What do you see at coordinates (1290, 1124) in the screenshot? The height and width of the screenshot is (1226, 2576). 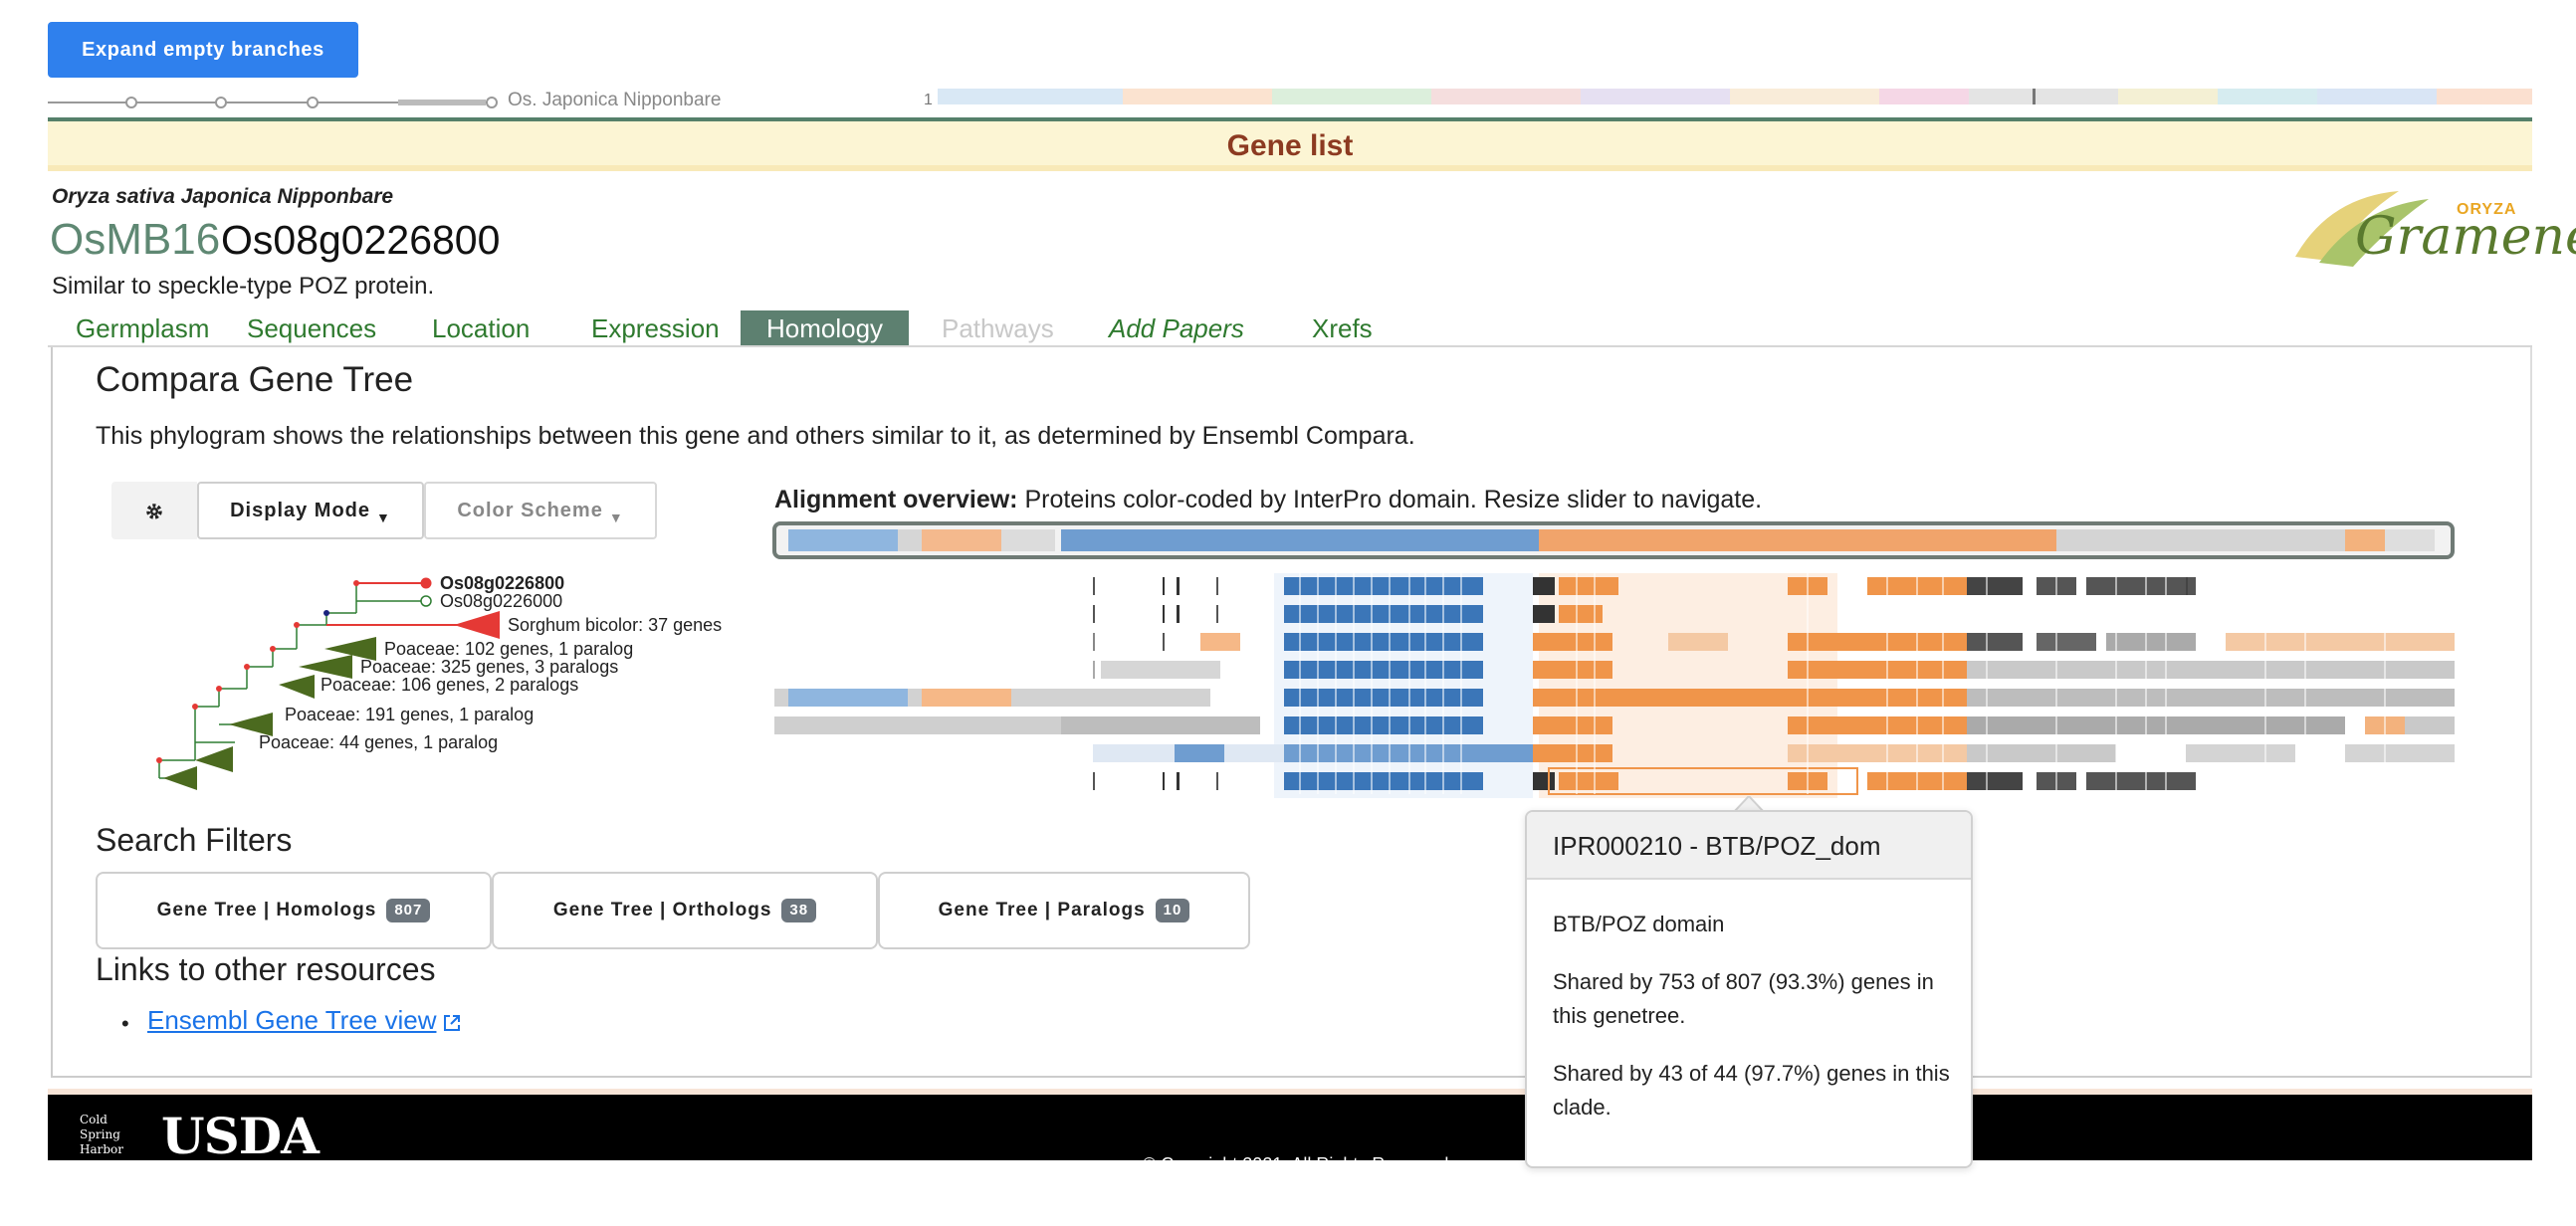 I see `footer` at bounding box center [1290, 1124].